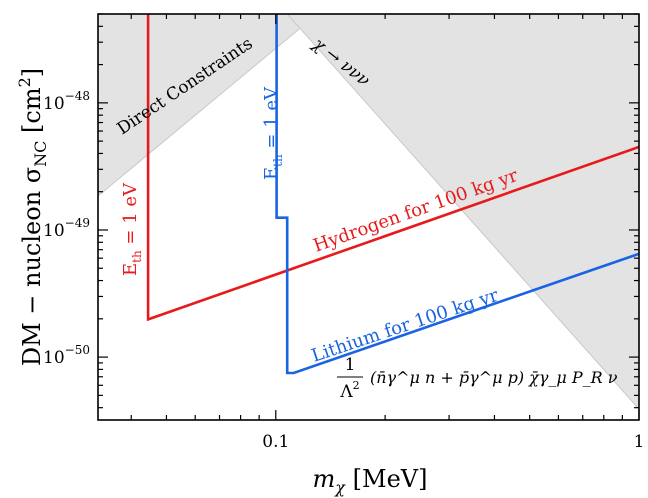 The image size is (648, 498). I want to click on threshold-blue-subscript: th, so click(278, 160).